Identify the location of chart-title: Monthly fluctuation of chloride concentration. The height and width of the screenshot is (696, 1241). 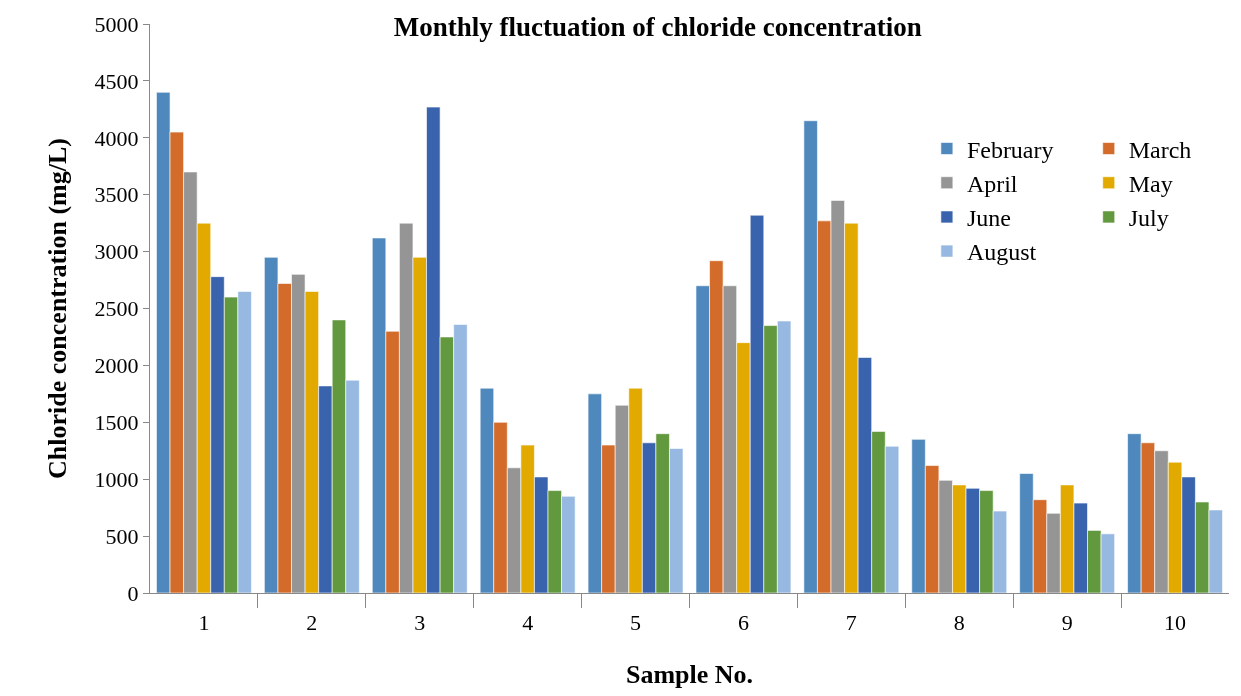
(657, 27).